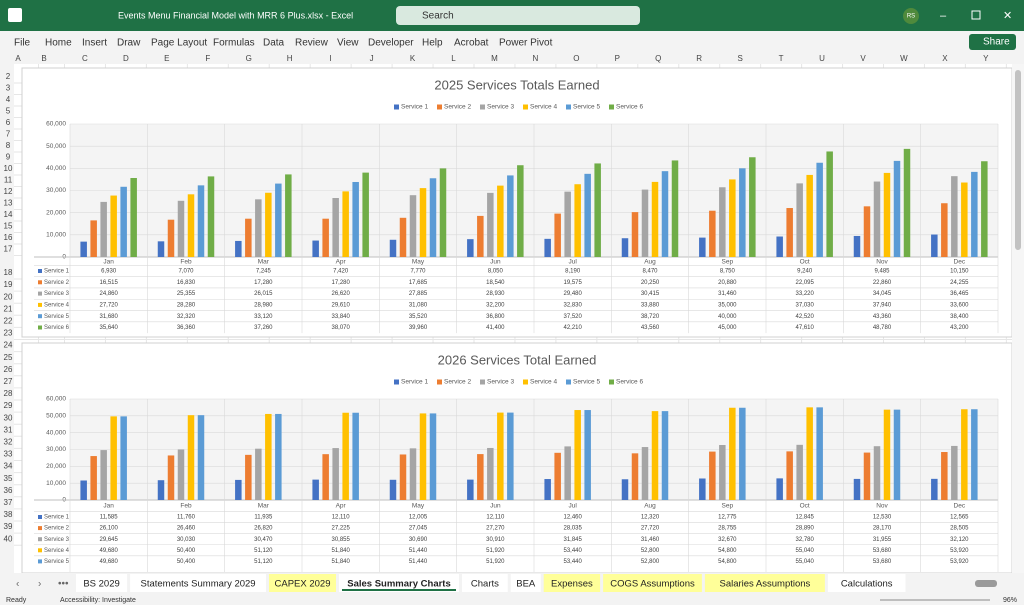 The height and width of the screenshot is (605, 1024). Describe the element at coordinates (391, 43) in the screenshot. I see `menu-item: Developer` at that location.